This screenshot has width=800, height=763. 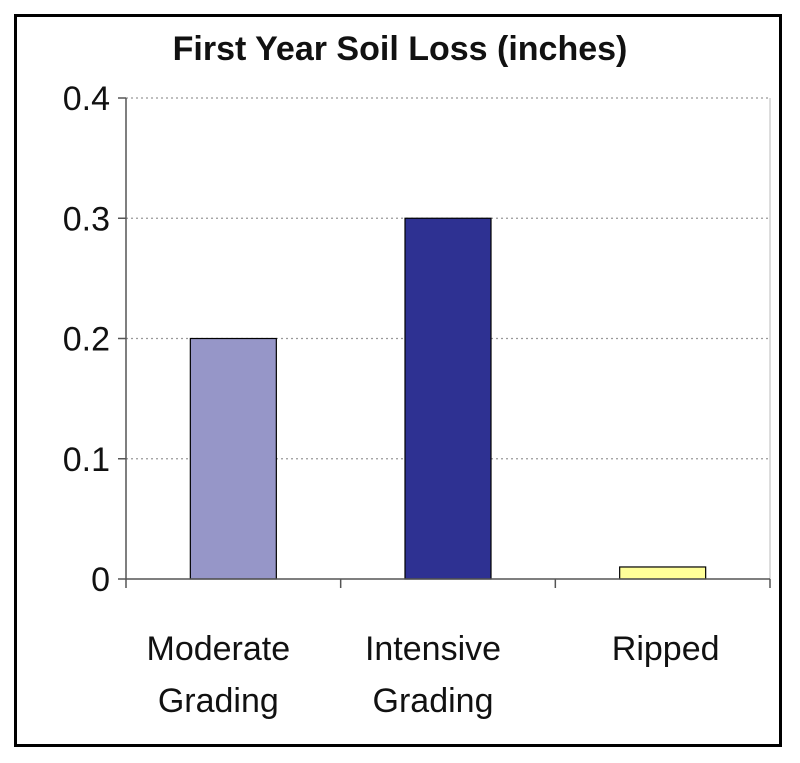 I want to click on y-tick-label: 0.1, so click(x=86, y=460).